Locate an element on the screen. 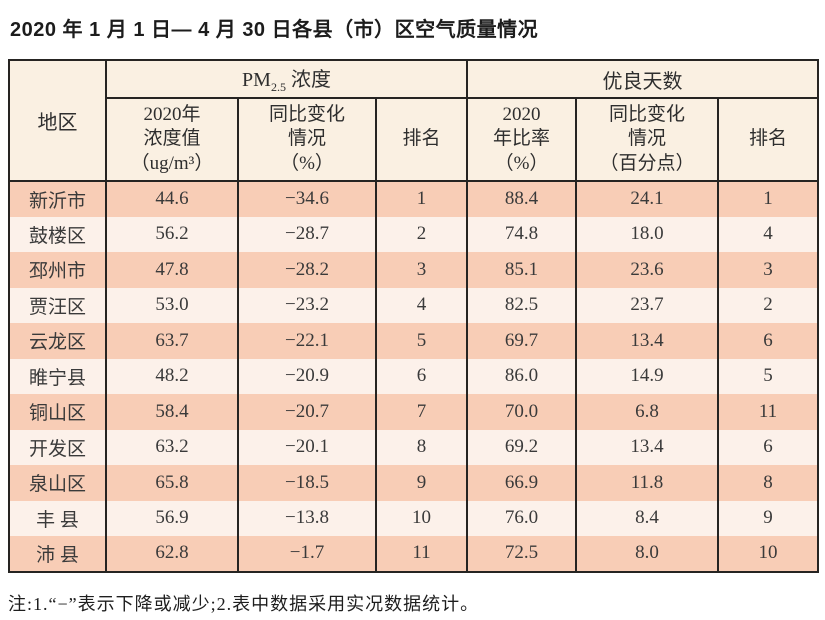 This screenshot has width=825, height=620. pm-value-cell: 63.7 is located at coordinates (172, 341).